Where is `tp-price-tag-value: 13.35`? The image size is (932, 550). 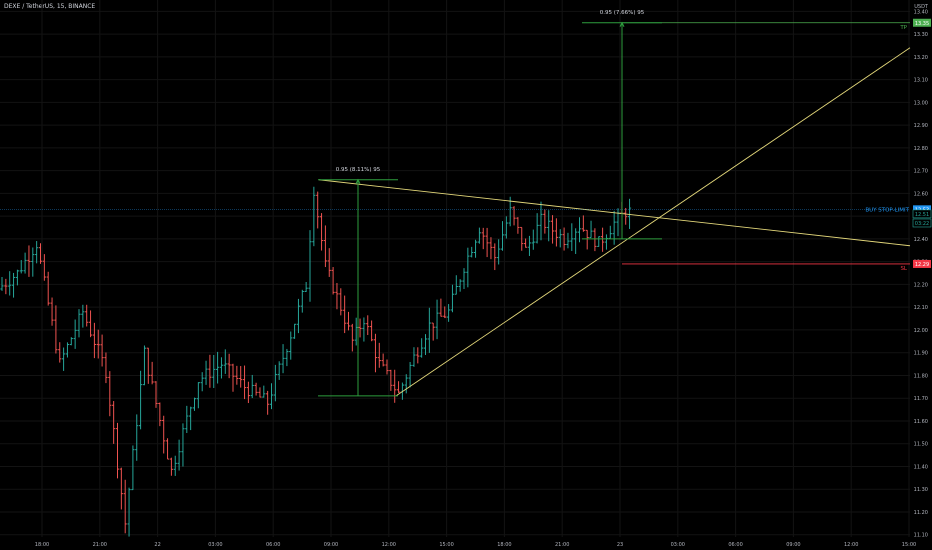
tp-price-tag-value: 13.35 is located at coordinates (922, 24).